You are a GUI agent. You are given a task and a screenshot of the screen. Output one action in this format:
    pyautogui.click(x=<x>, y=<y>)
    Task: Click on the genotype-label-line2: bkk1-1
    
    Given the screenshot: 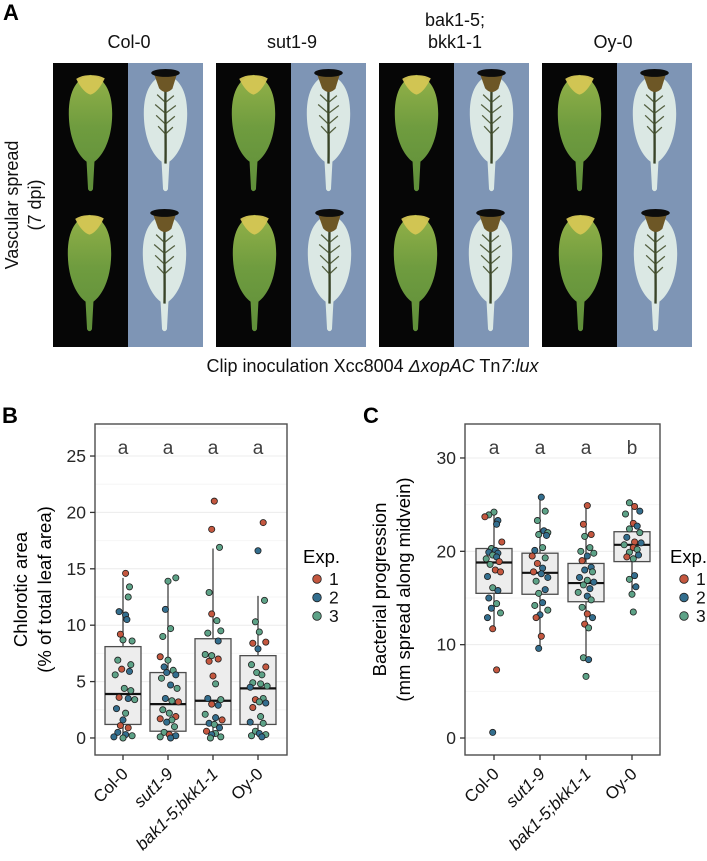 What is the action you would take?
    pyautogui.click(x=455, y=42)
    